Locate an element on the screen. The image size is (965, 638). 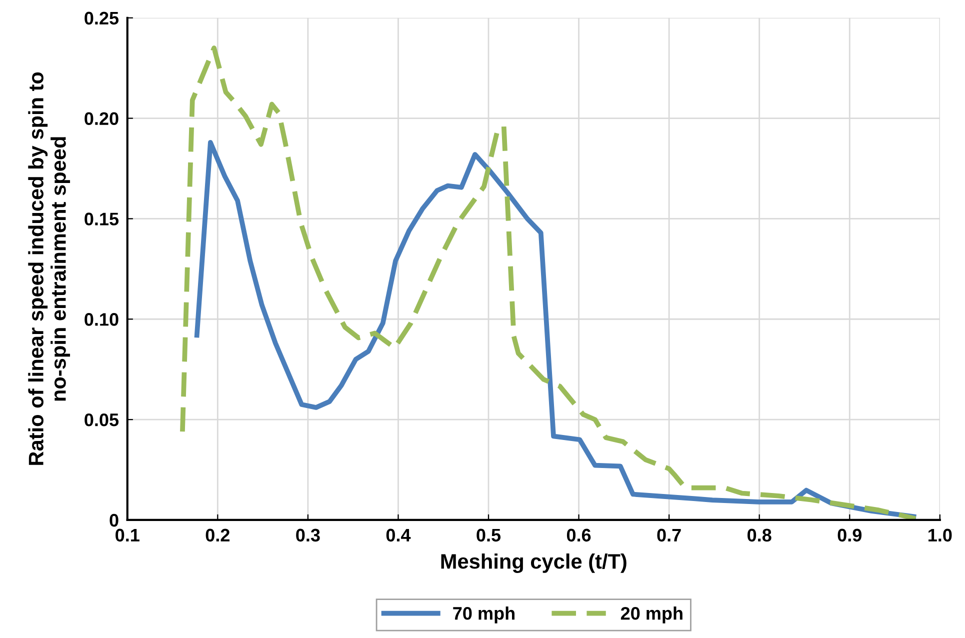
x-tick-label: 1.0 is located at coordinates (940, 535).